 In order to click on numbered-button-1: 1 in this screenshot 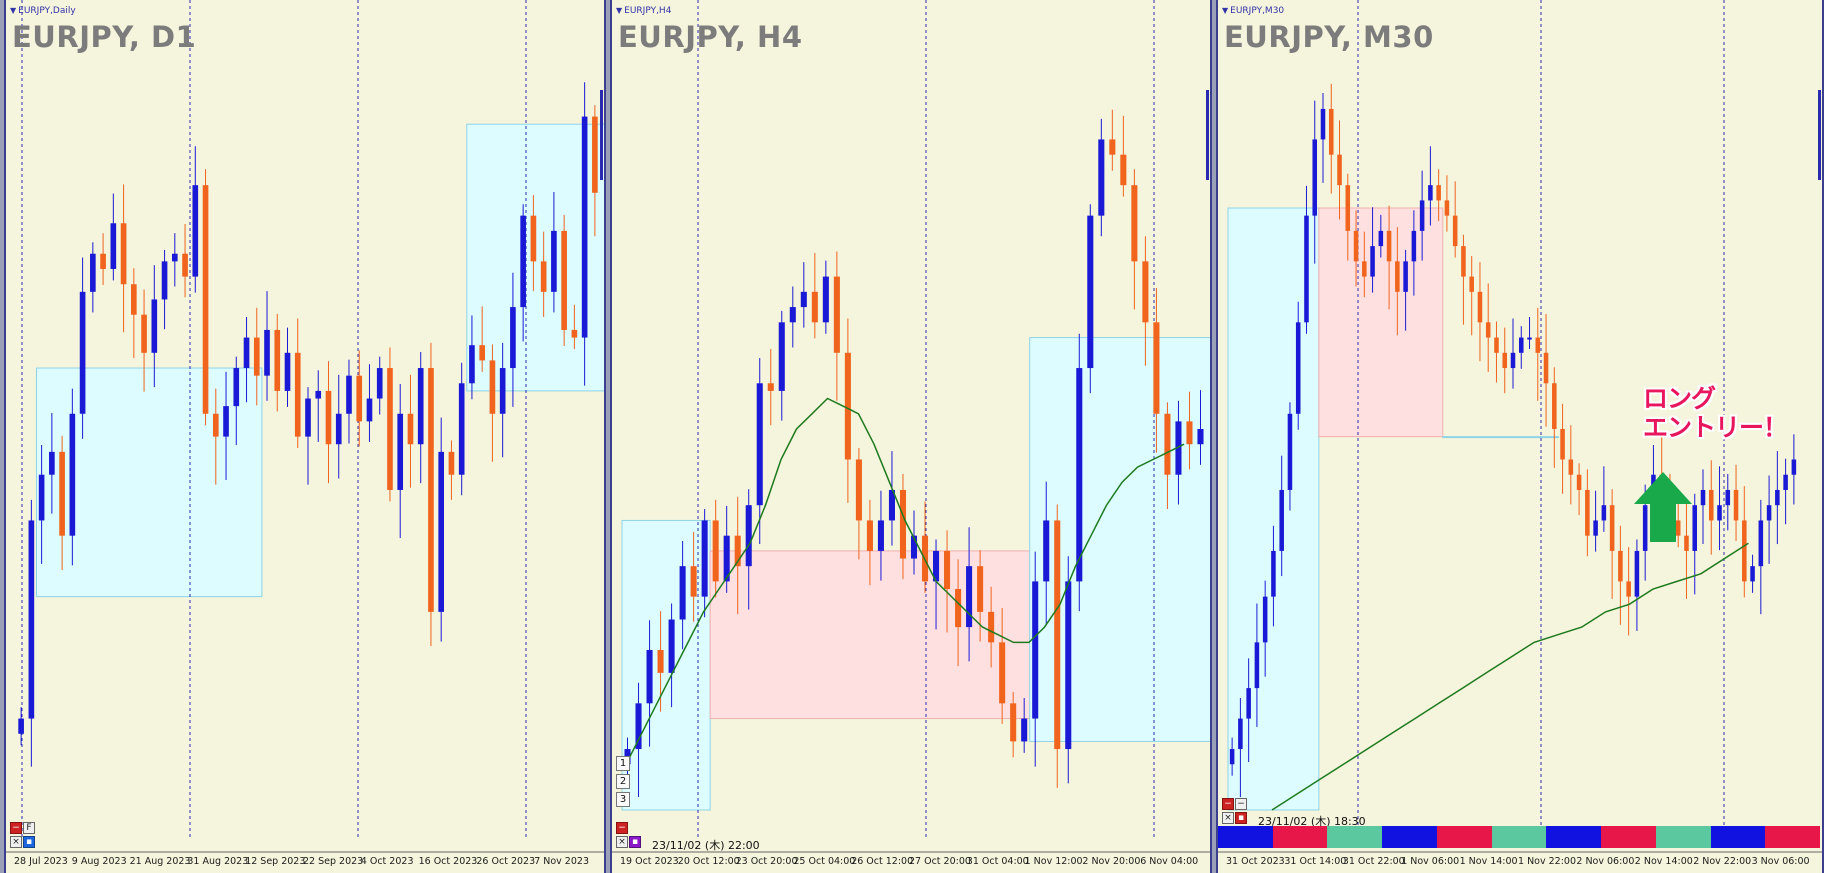, I will do `click(623, 763)`.